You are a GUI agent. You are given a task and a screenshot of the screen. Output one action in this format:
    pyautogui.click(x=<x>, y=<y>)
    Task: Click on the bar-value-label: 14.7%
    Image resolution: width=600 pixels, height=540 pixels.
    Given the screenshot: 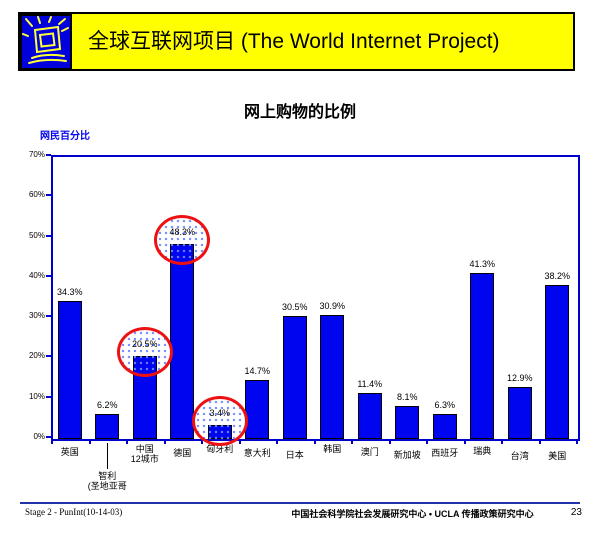 What is the action you would take?
    pyautogui.click(x=257, y=370)
    